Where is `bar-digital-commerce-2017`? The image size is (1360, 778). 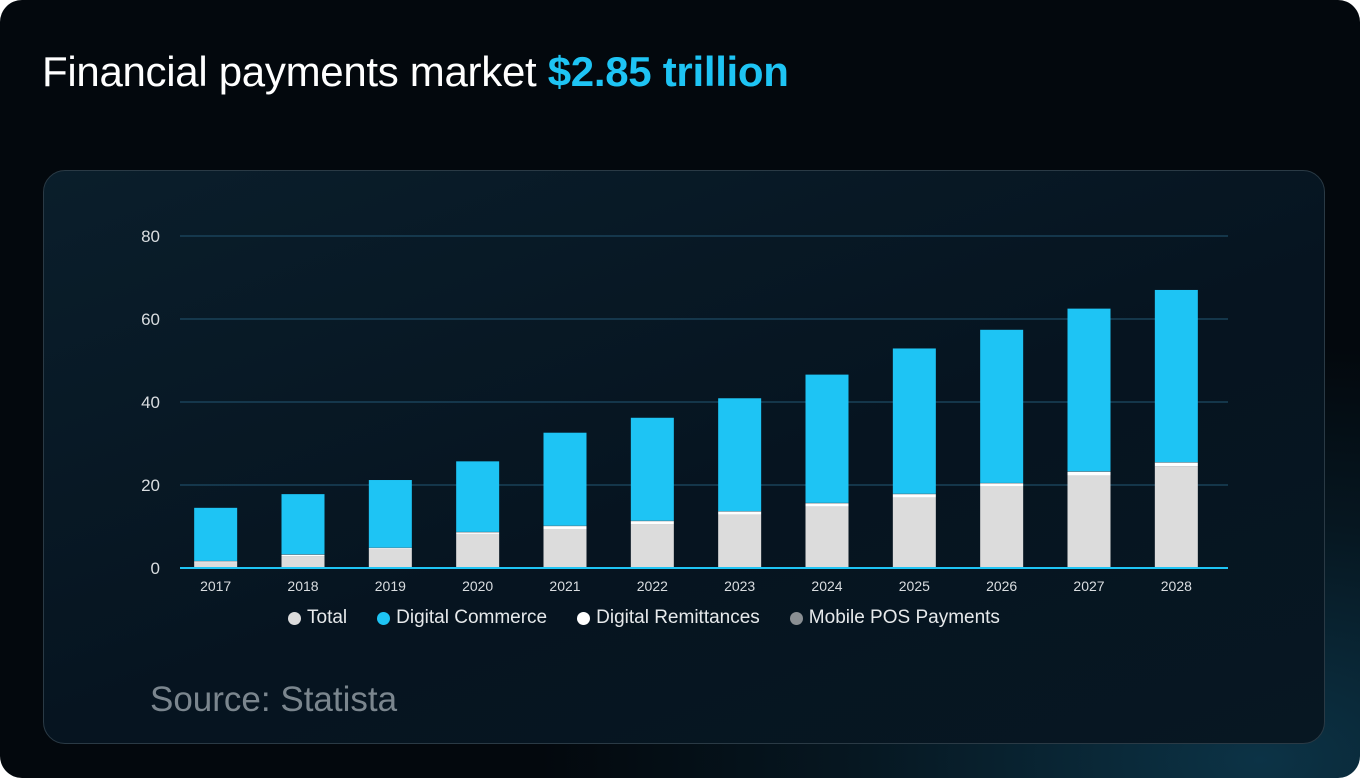 bar-digital-commerce-2017 is located at coordinates (216, 534).